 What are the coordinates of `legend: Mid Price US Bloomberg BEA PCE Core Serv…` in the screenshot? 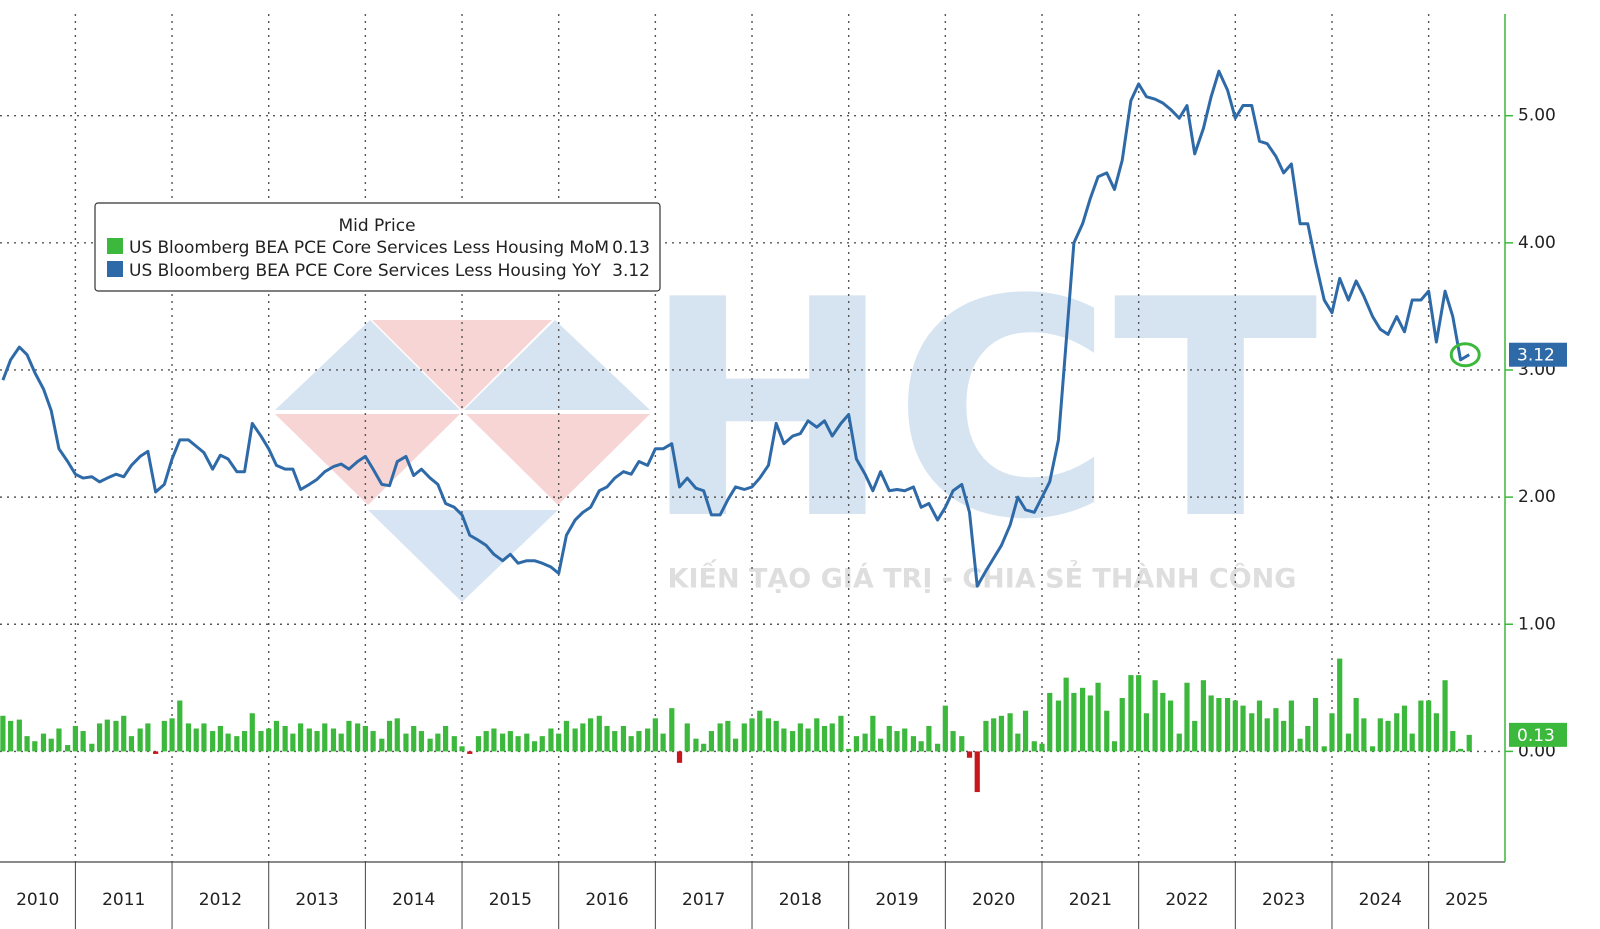 It's located at (377, 247).